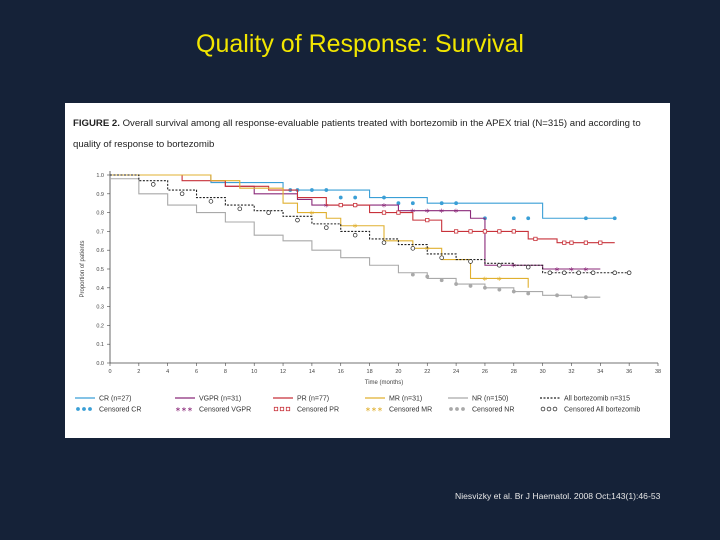  I want to click on legend-label-5: All bortezomib n=315, so click(597, 399).